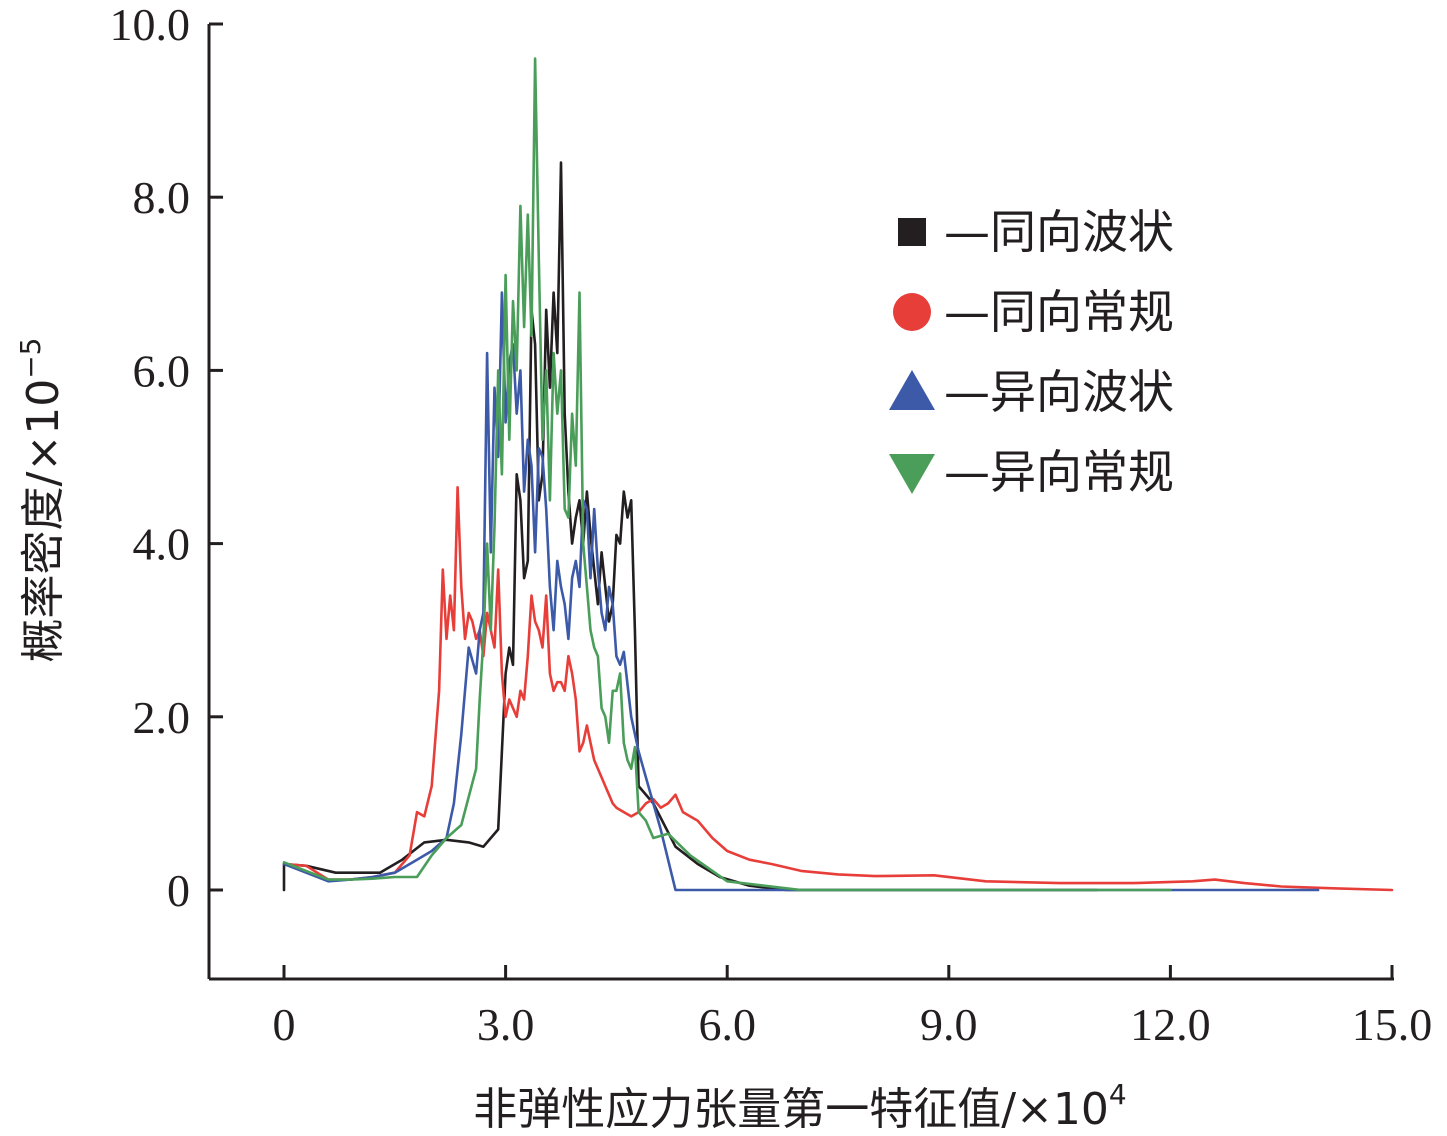 This screenshot has width=1447, height=1136. I want to click on legend-marker-square, so click(912, 232).